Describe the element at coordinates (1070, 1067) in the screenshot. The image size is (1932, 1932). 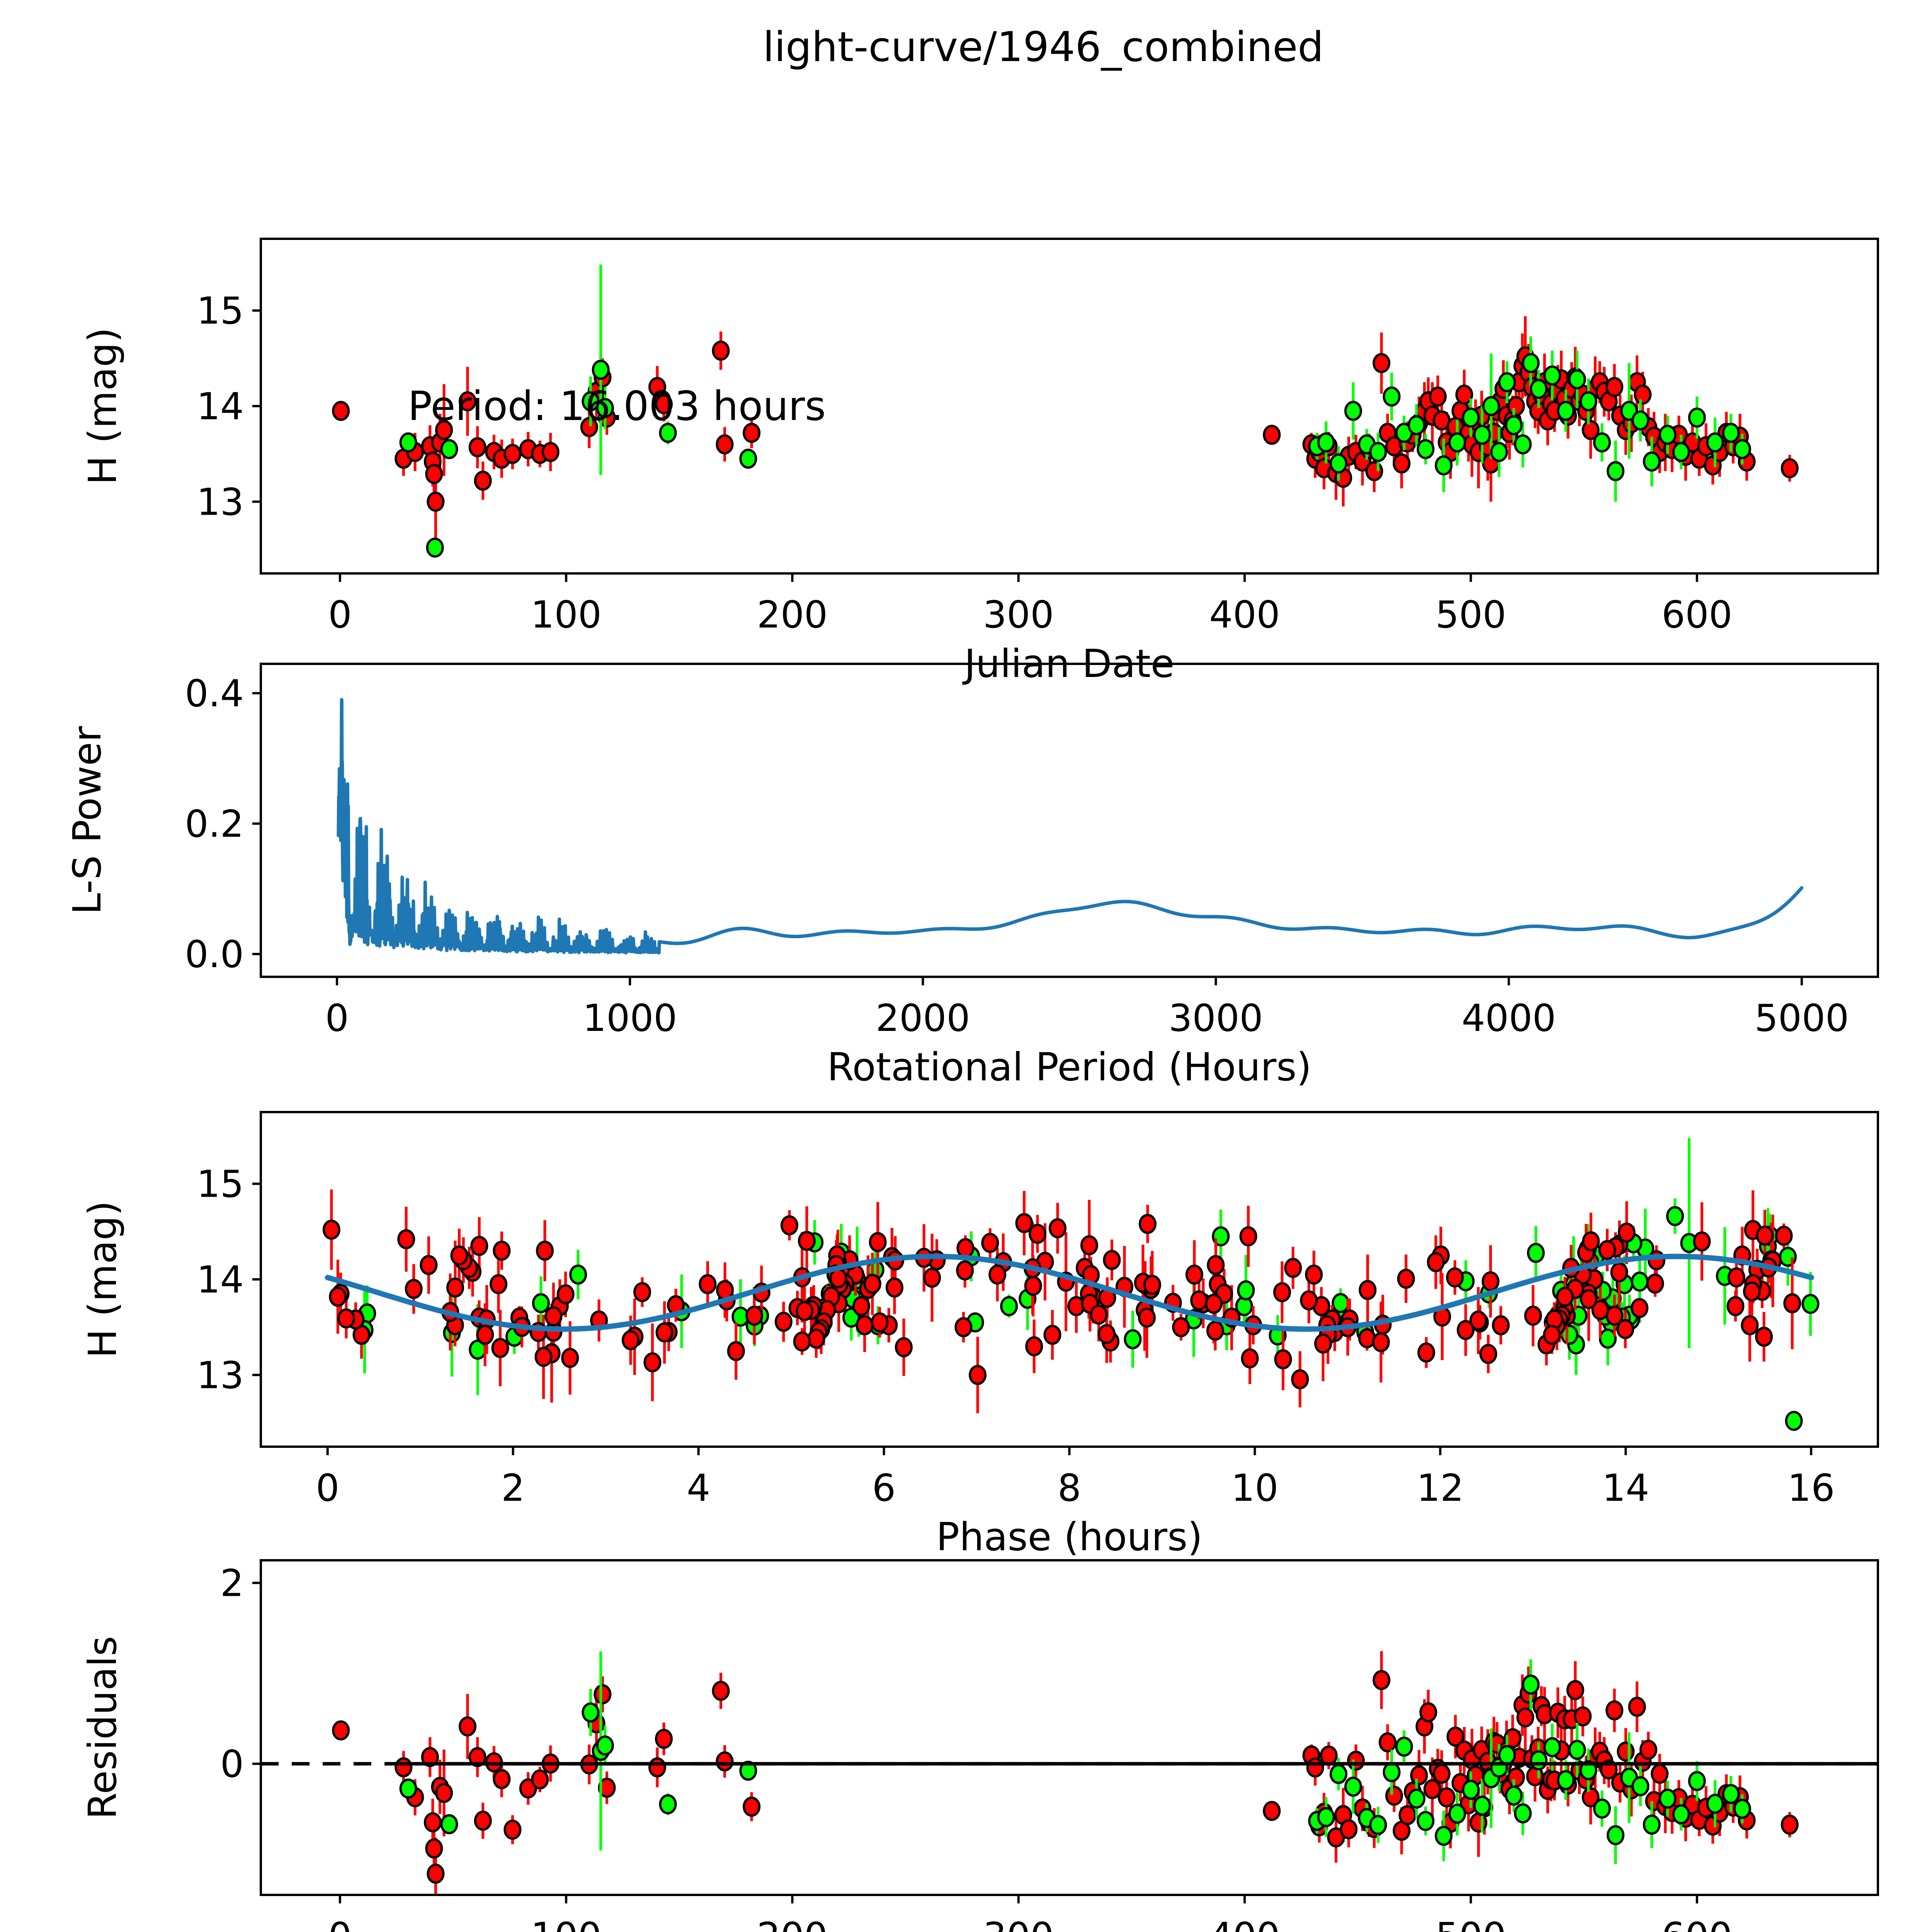
I see `periodogram-xaxis-label: Rotational Period (Hours)` at that location.